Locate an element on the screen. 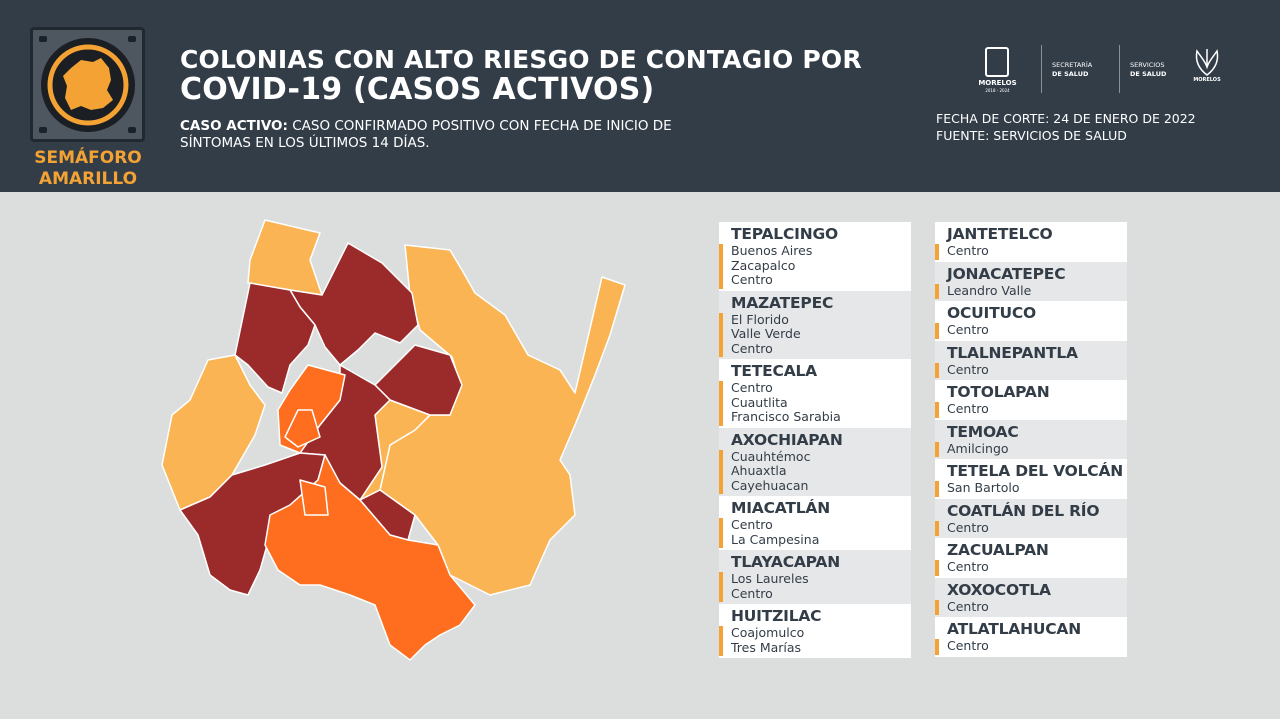  municipio-card: XOXOCOTLA Centro is located at coordinates (1031, 597).